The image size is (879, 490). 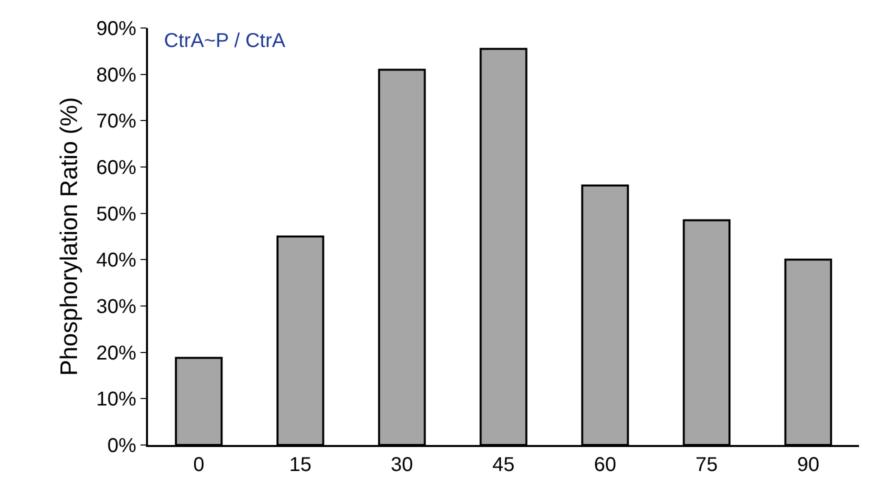 I want to click on x-tick-label: 45, so click(x=503, y=465).